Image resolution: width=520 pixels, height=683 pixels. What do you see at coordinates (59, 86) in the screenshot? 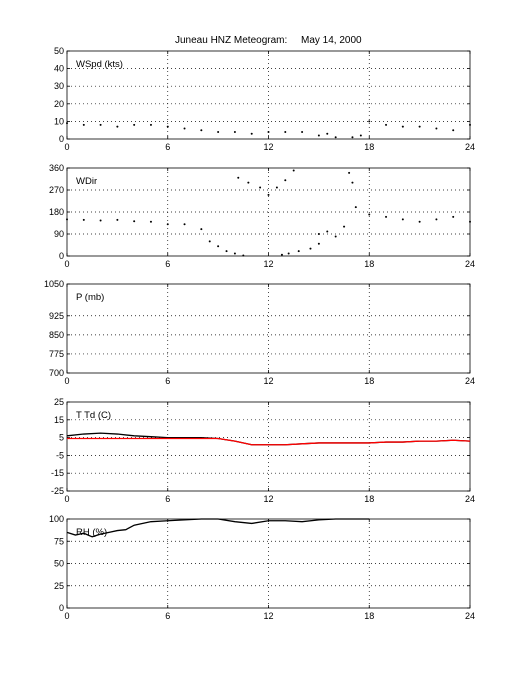
I see `y-tick-label: 30` at bounding box center [59, 86].